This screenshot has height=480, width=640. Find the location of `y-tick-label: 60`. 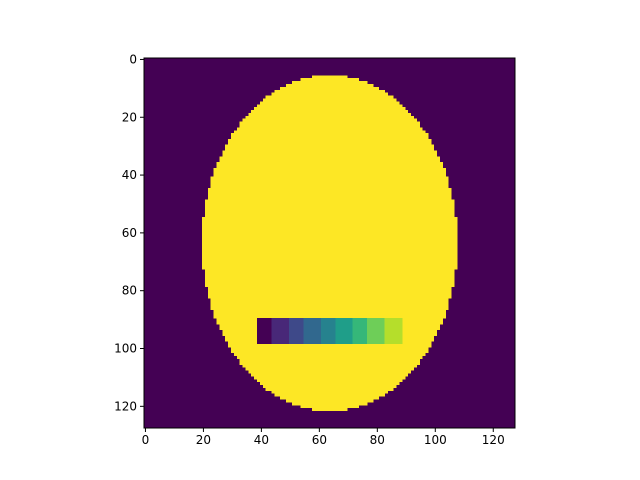

y-tick-label: 60 is located at coordinates (129, 233).